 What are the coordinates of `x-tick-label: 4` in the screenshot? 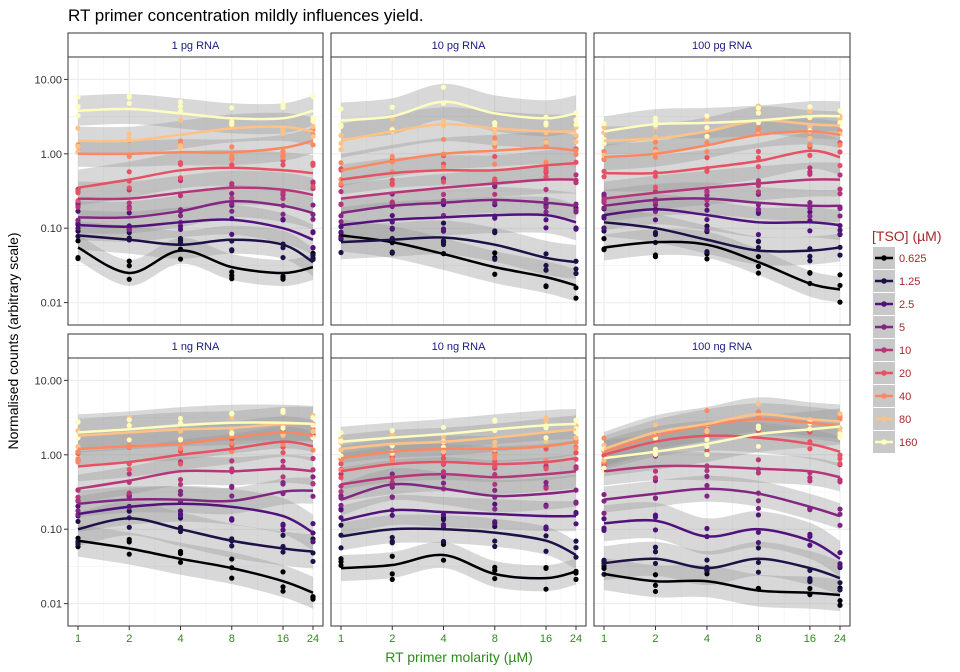 It's located at (707, 639).